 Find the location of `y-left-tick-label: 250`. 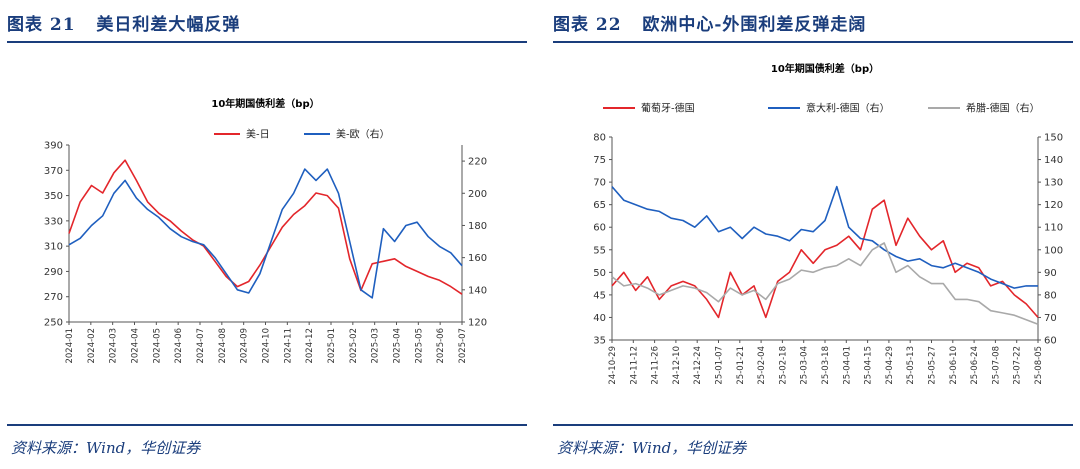

y-left-tick-label: 250 is located at coordinates (53, 323).